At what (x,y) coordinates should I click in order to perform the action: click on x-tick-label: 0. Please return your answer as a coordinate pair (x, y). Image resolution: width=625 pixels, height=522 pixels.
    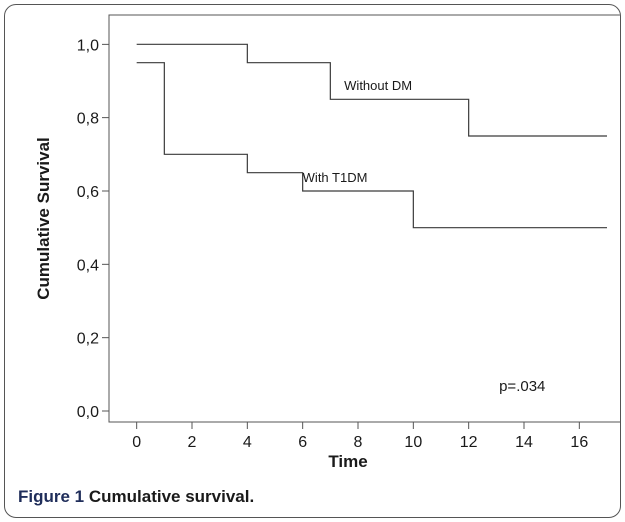
    Looking at the image, I should click on (136, 442).